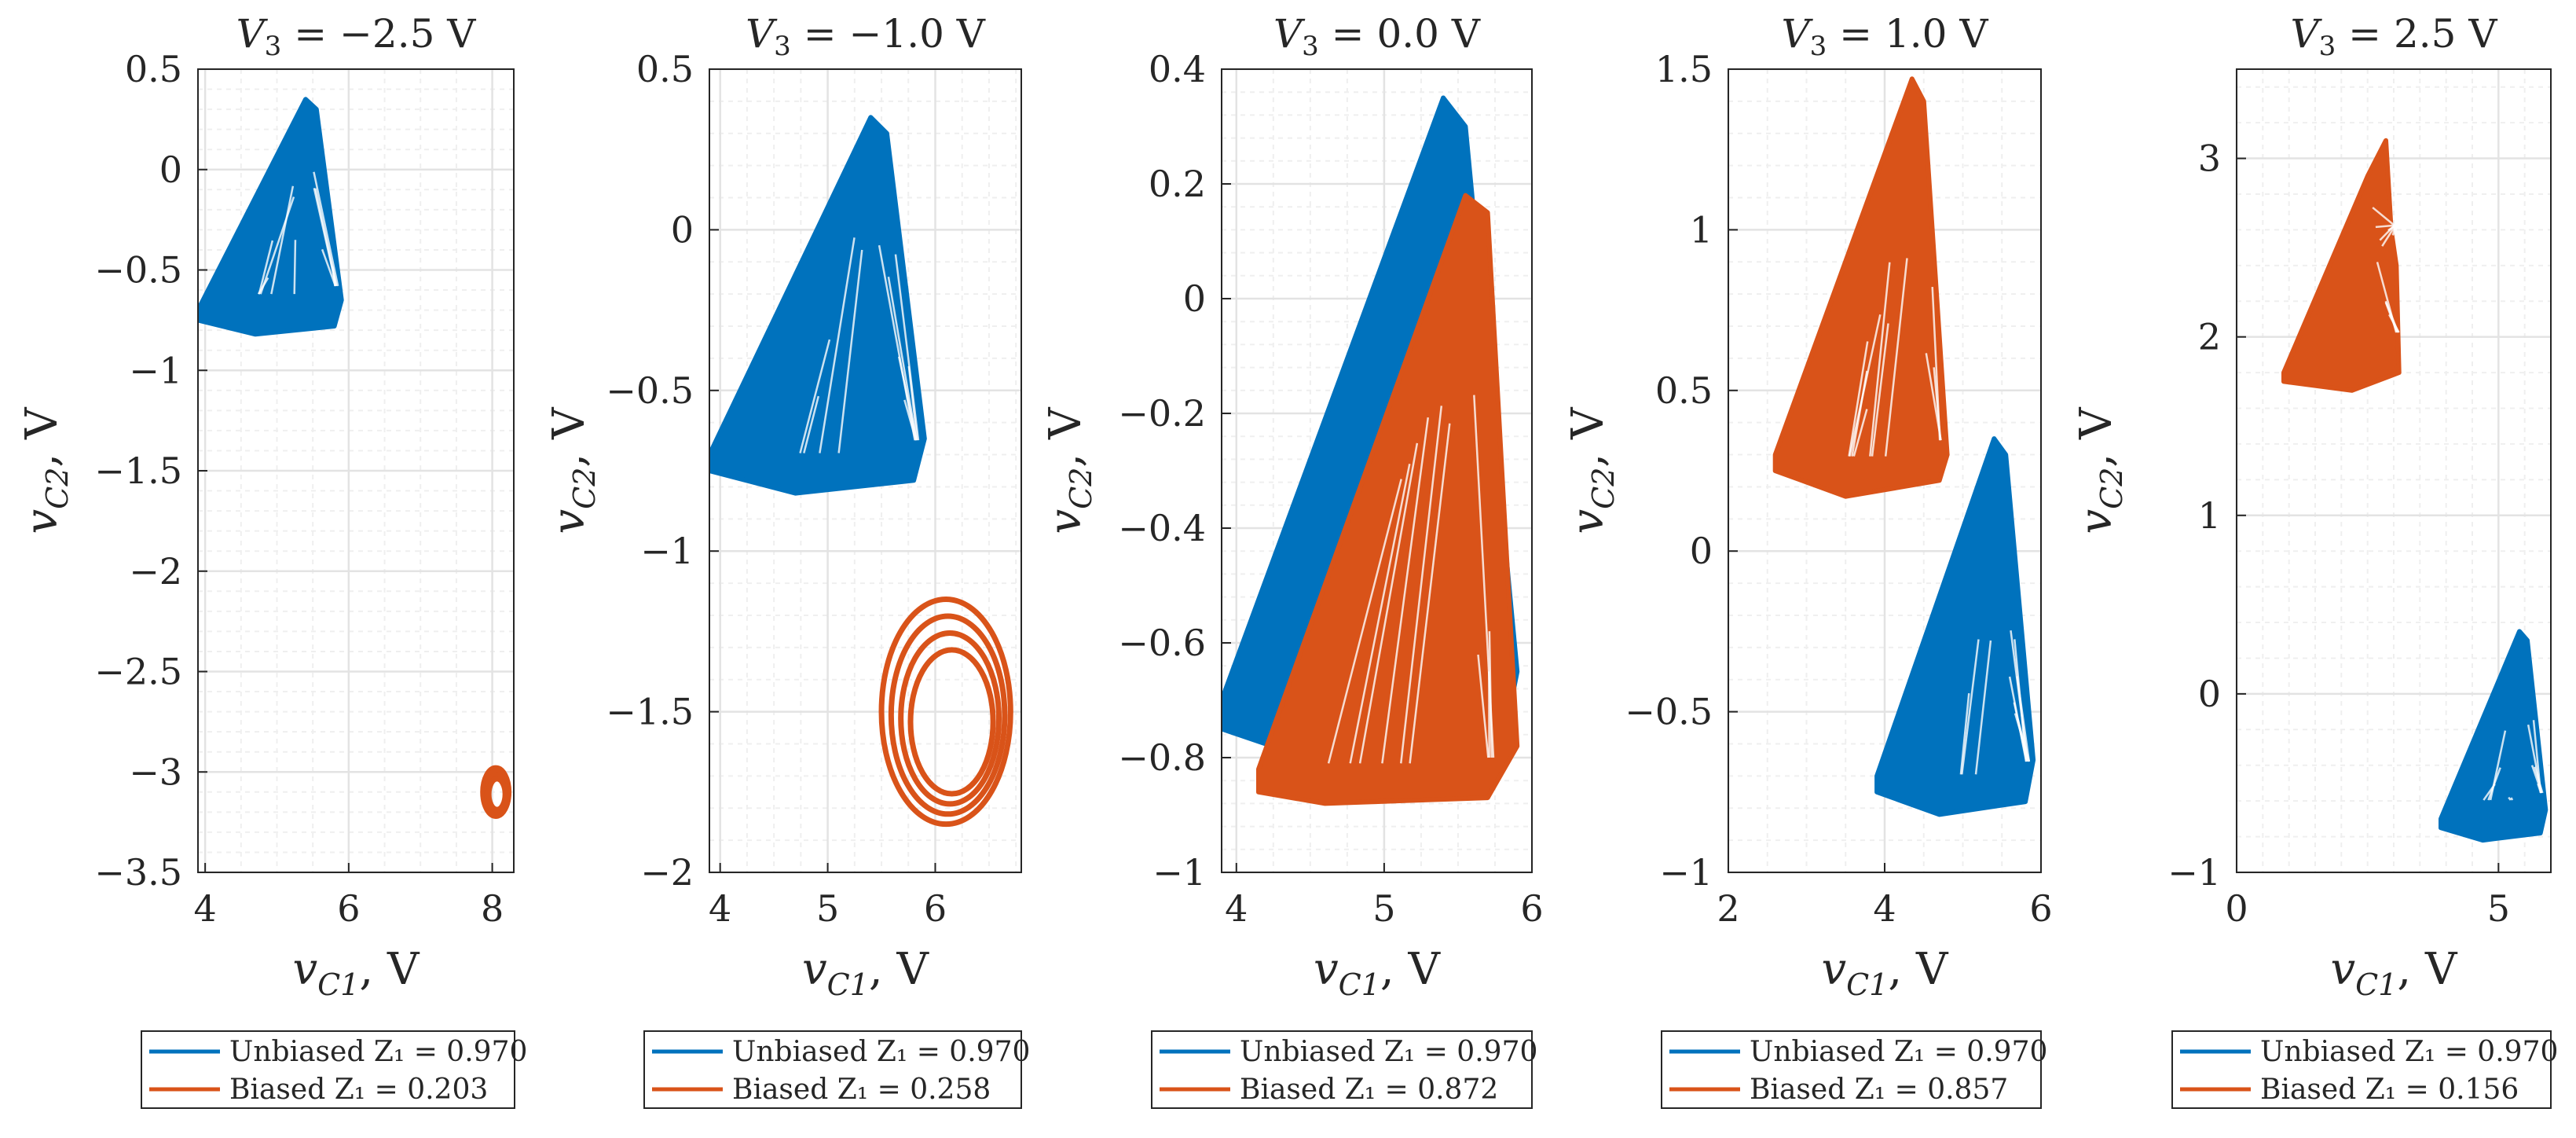 Image resolution: width=2576 pixels, height=1138 pixels. I want to click on y-tick-label: 1.5, so click(1684, 69).